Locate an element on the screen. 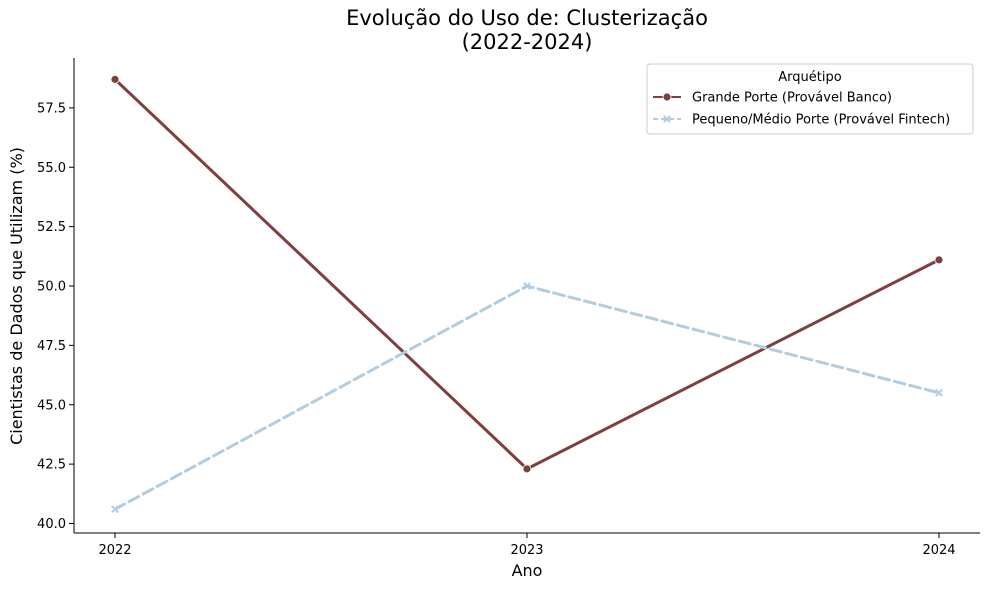 This screenshot has width=989, height=590. y-tick-label: 42.5 is located at coordinates (51, 465).